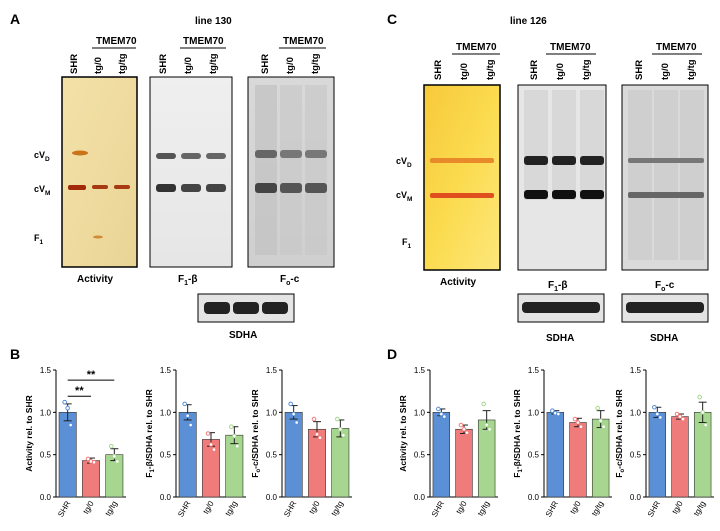 This screenshot has width=720, height=531. Describe the element at coordinates (458, 282) in the screenshot. I see `blot-label-activity: Activity` at that location.